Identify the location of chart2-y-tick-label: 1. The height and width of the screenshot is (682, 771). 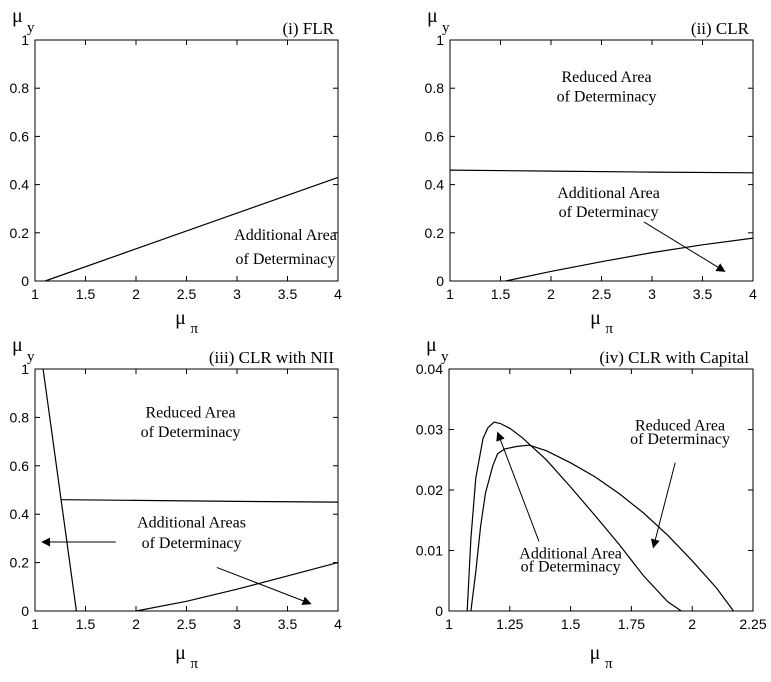
(25, 369).